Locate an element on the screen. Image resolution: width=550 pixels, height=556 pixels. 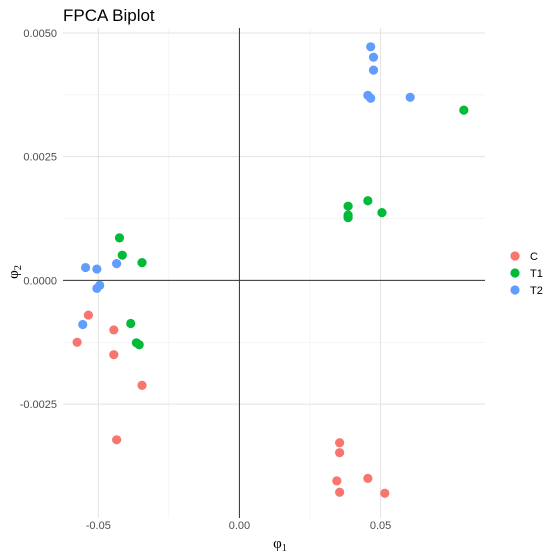
legend-label-t1: T1 is located at coordinates (536, 274).